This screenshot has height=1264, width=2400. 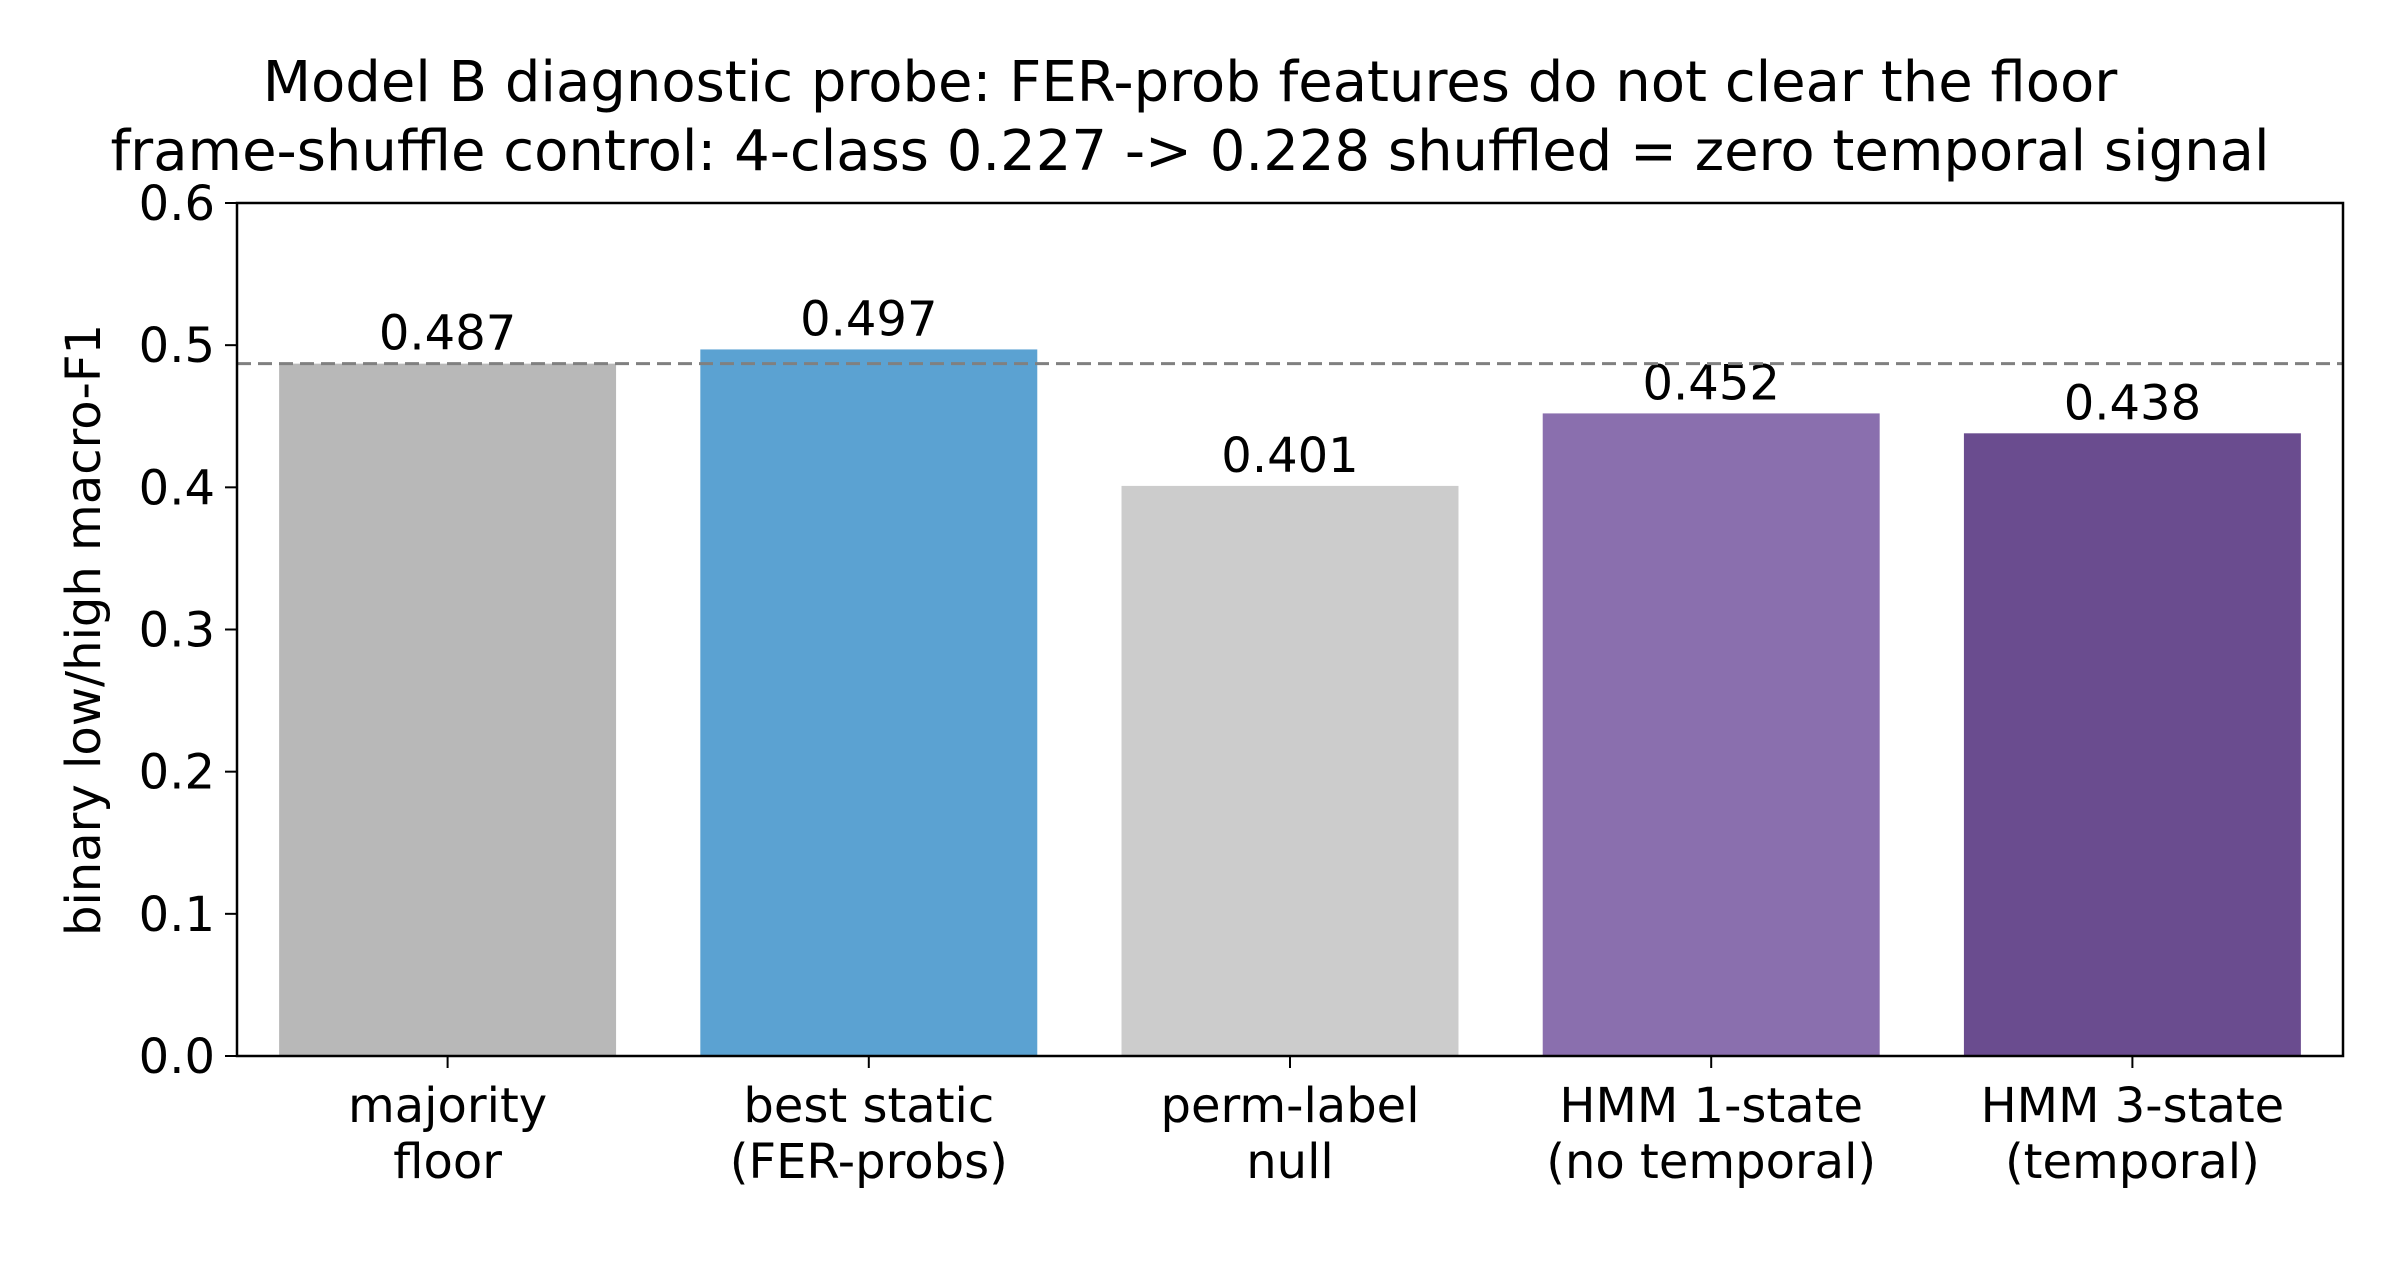 What do you see at coordinates (2133, 1134) in the screenshot?
I see `x-tick-label-5: HMM 3-state (temporal)` at bounding box center [2133, 1134].